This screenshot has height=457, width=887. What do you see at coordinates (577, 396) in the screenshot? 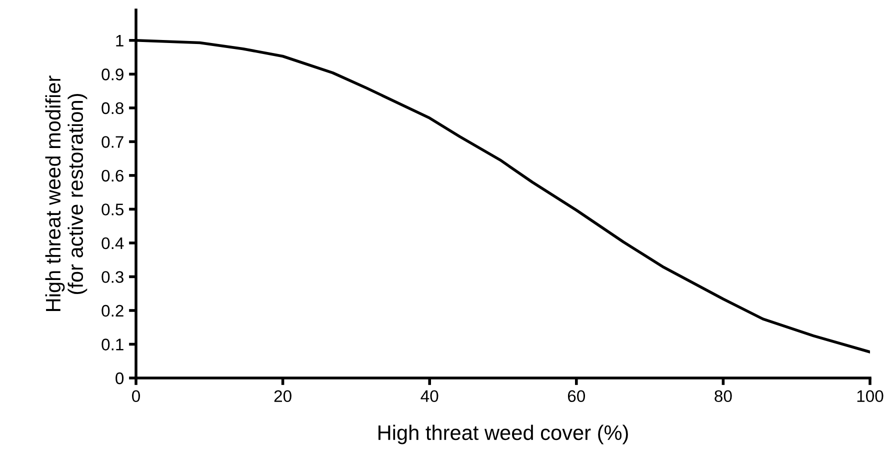
I see `x-tick-label: 60` at bounding box center [577, 396].